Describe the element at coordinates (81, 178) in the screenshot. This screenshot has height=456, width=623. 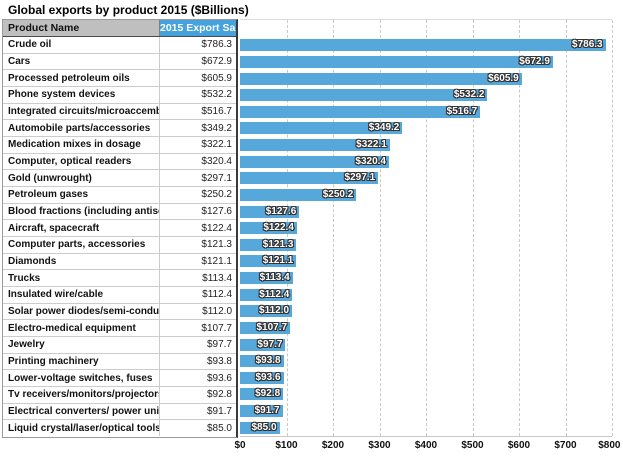
I see `product-name-cell: Gold (unwrought)` at that location.